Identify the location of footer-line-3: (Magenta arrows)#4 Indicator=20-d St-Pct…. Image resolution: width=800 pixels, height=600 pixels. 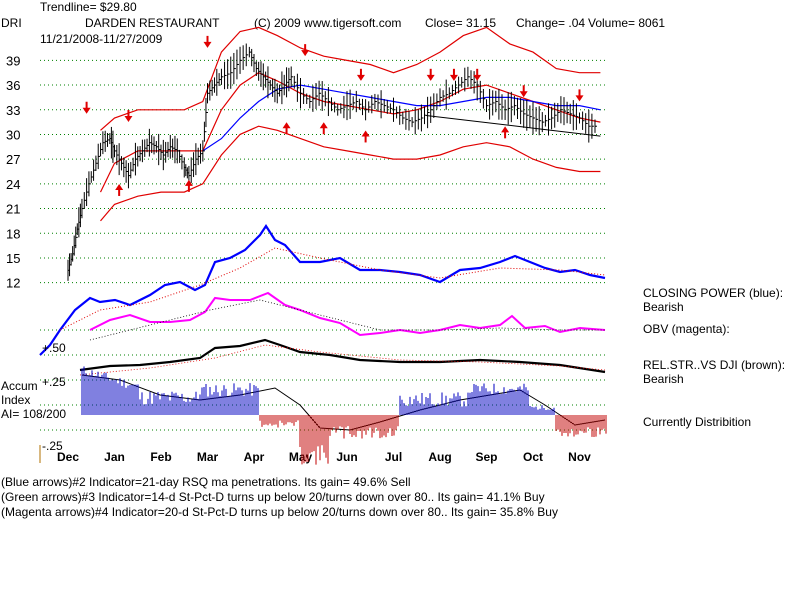
(279, 512).